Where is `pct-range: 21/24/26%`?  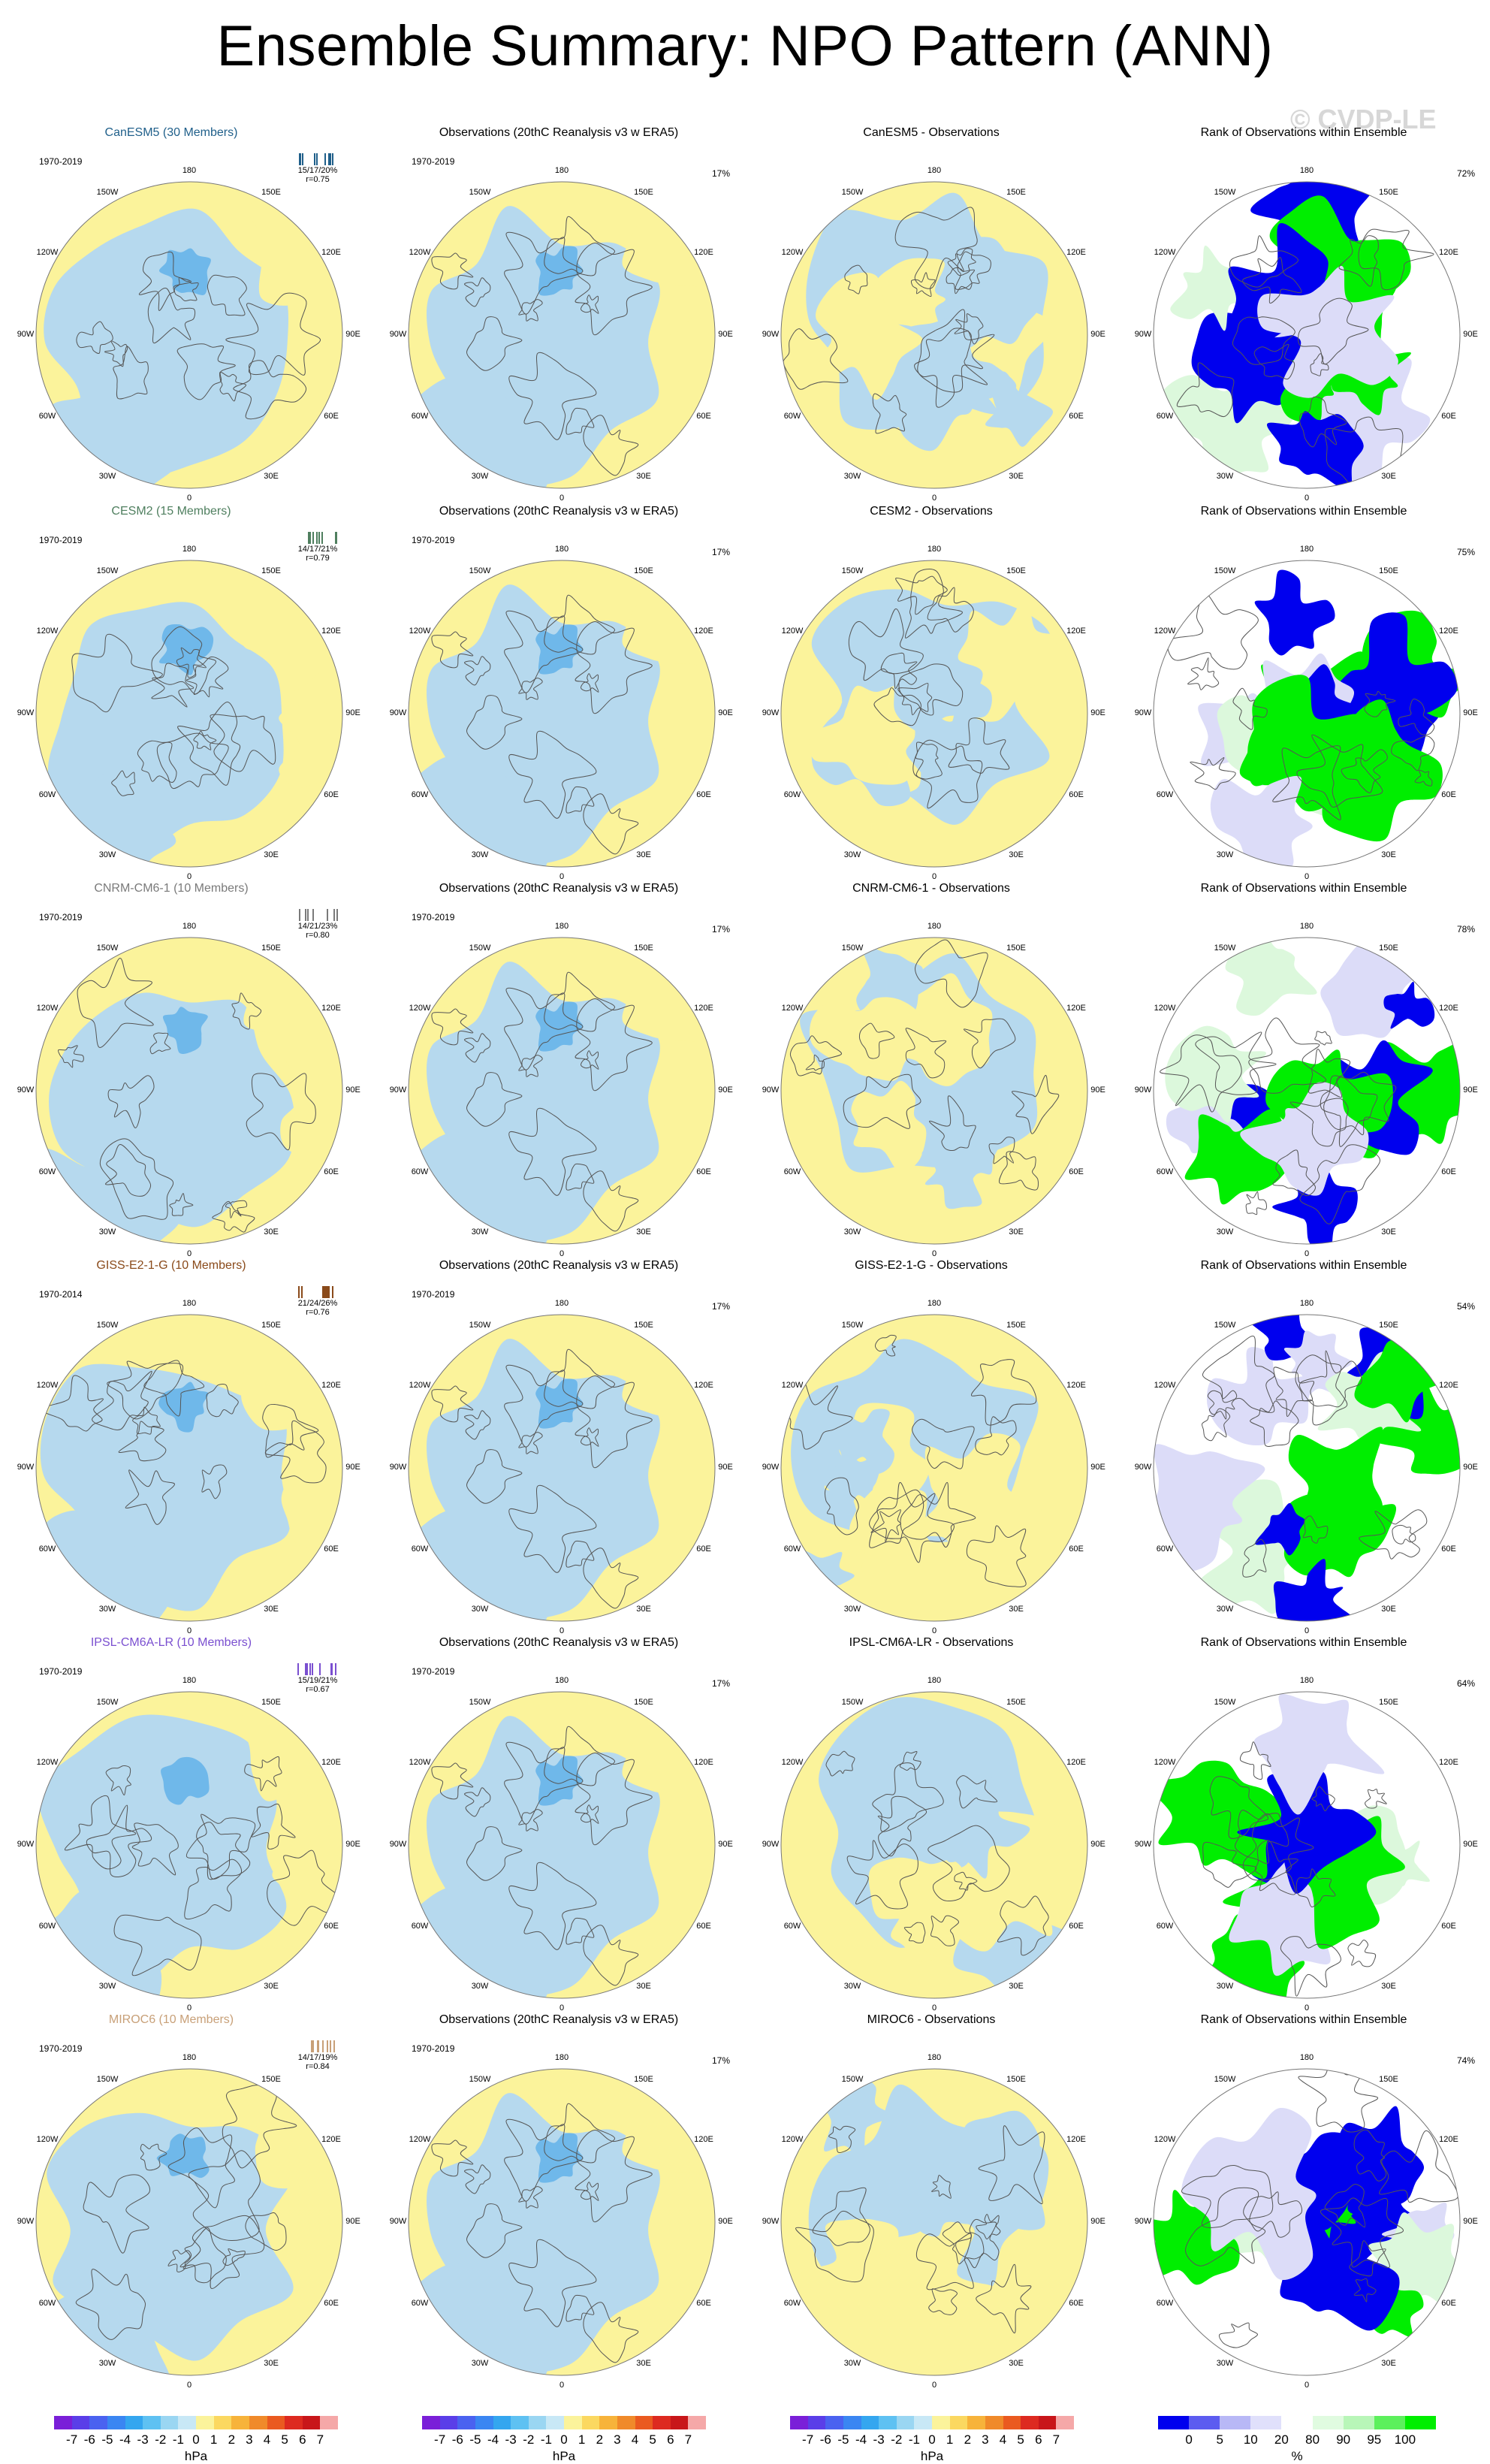
pct-range: 21/24/26% is located at coordinates (317, 1303).